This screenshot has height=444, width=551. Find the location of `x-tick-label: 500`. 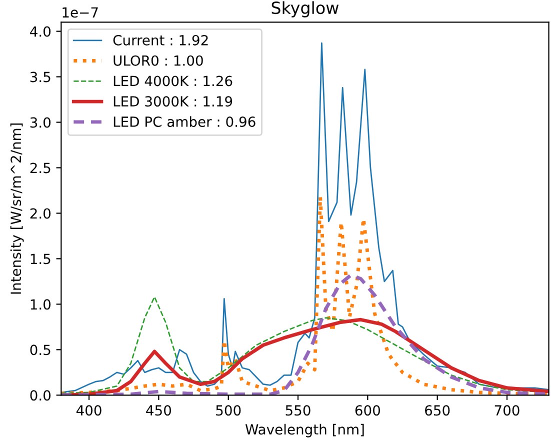

x-tick-label: 500 is located at coordinates (228, 410).